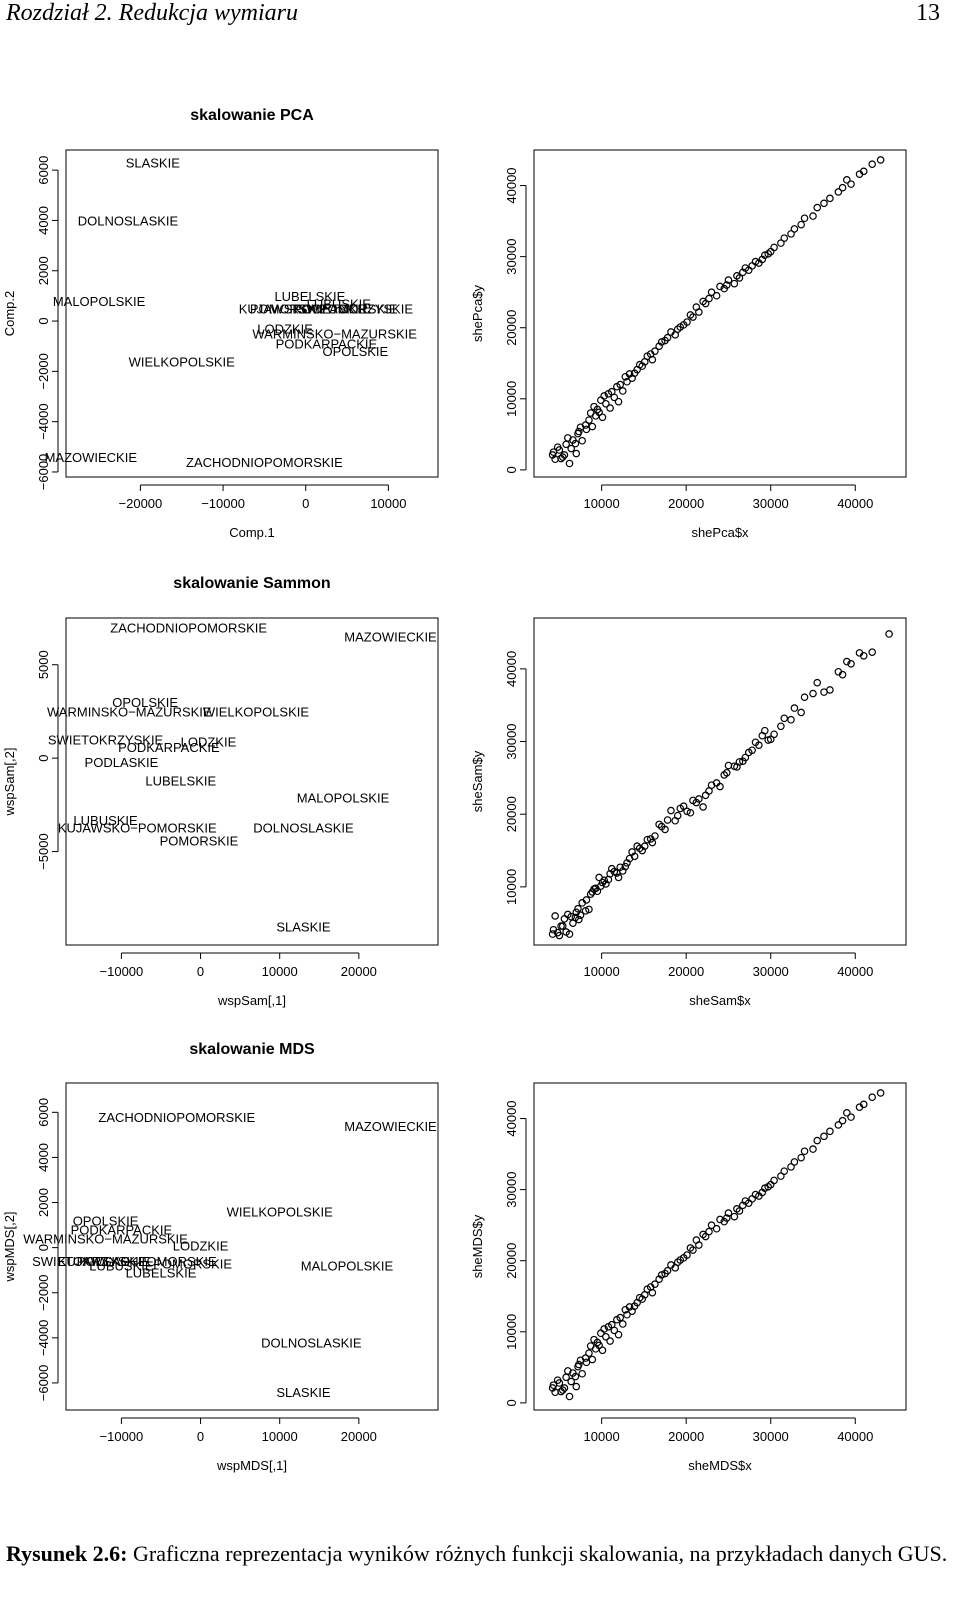 Image resolution: width=960 pixels, height=1601 pixels. Describe the element at coordinates (129, 711) in the screenshot. I see `panel3-voivodeship-label: WARMINSKO−MAZURSKIE` at that location.